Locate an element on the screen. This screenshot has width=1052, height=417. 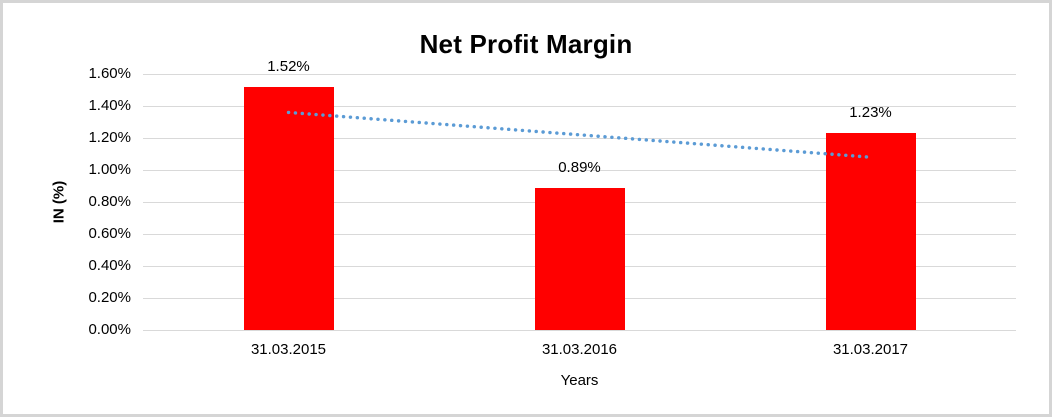
y-axis-title: IN (%) is located at coordinates (59, 202).